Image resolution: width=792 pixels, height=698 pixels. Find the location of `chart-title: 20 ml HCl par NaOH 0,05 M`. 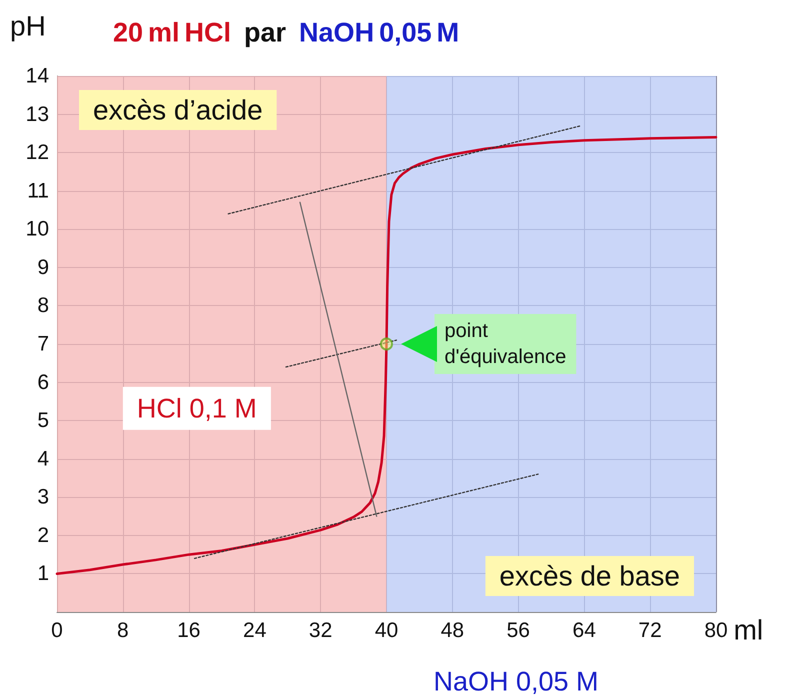

chart-title: 20 ml HCl par NaOH 0,05 M is located at coordinates (286, 33).